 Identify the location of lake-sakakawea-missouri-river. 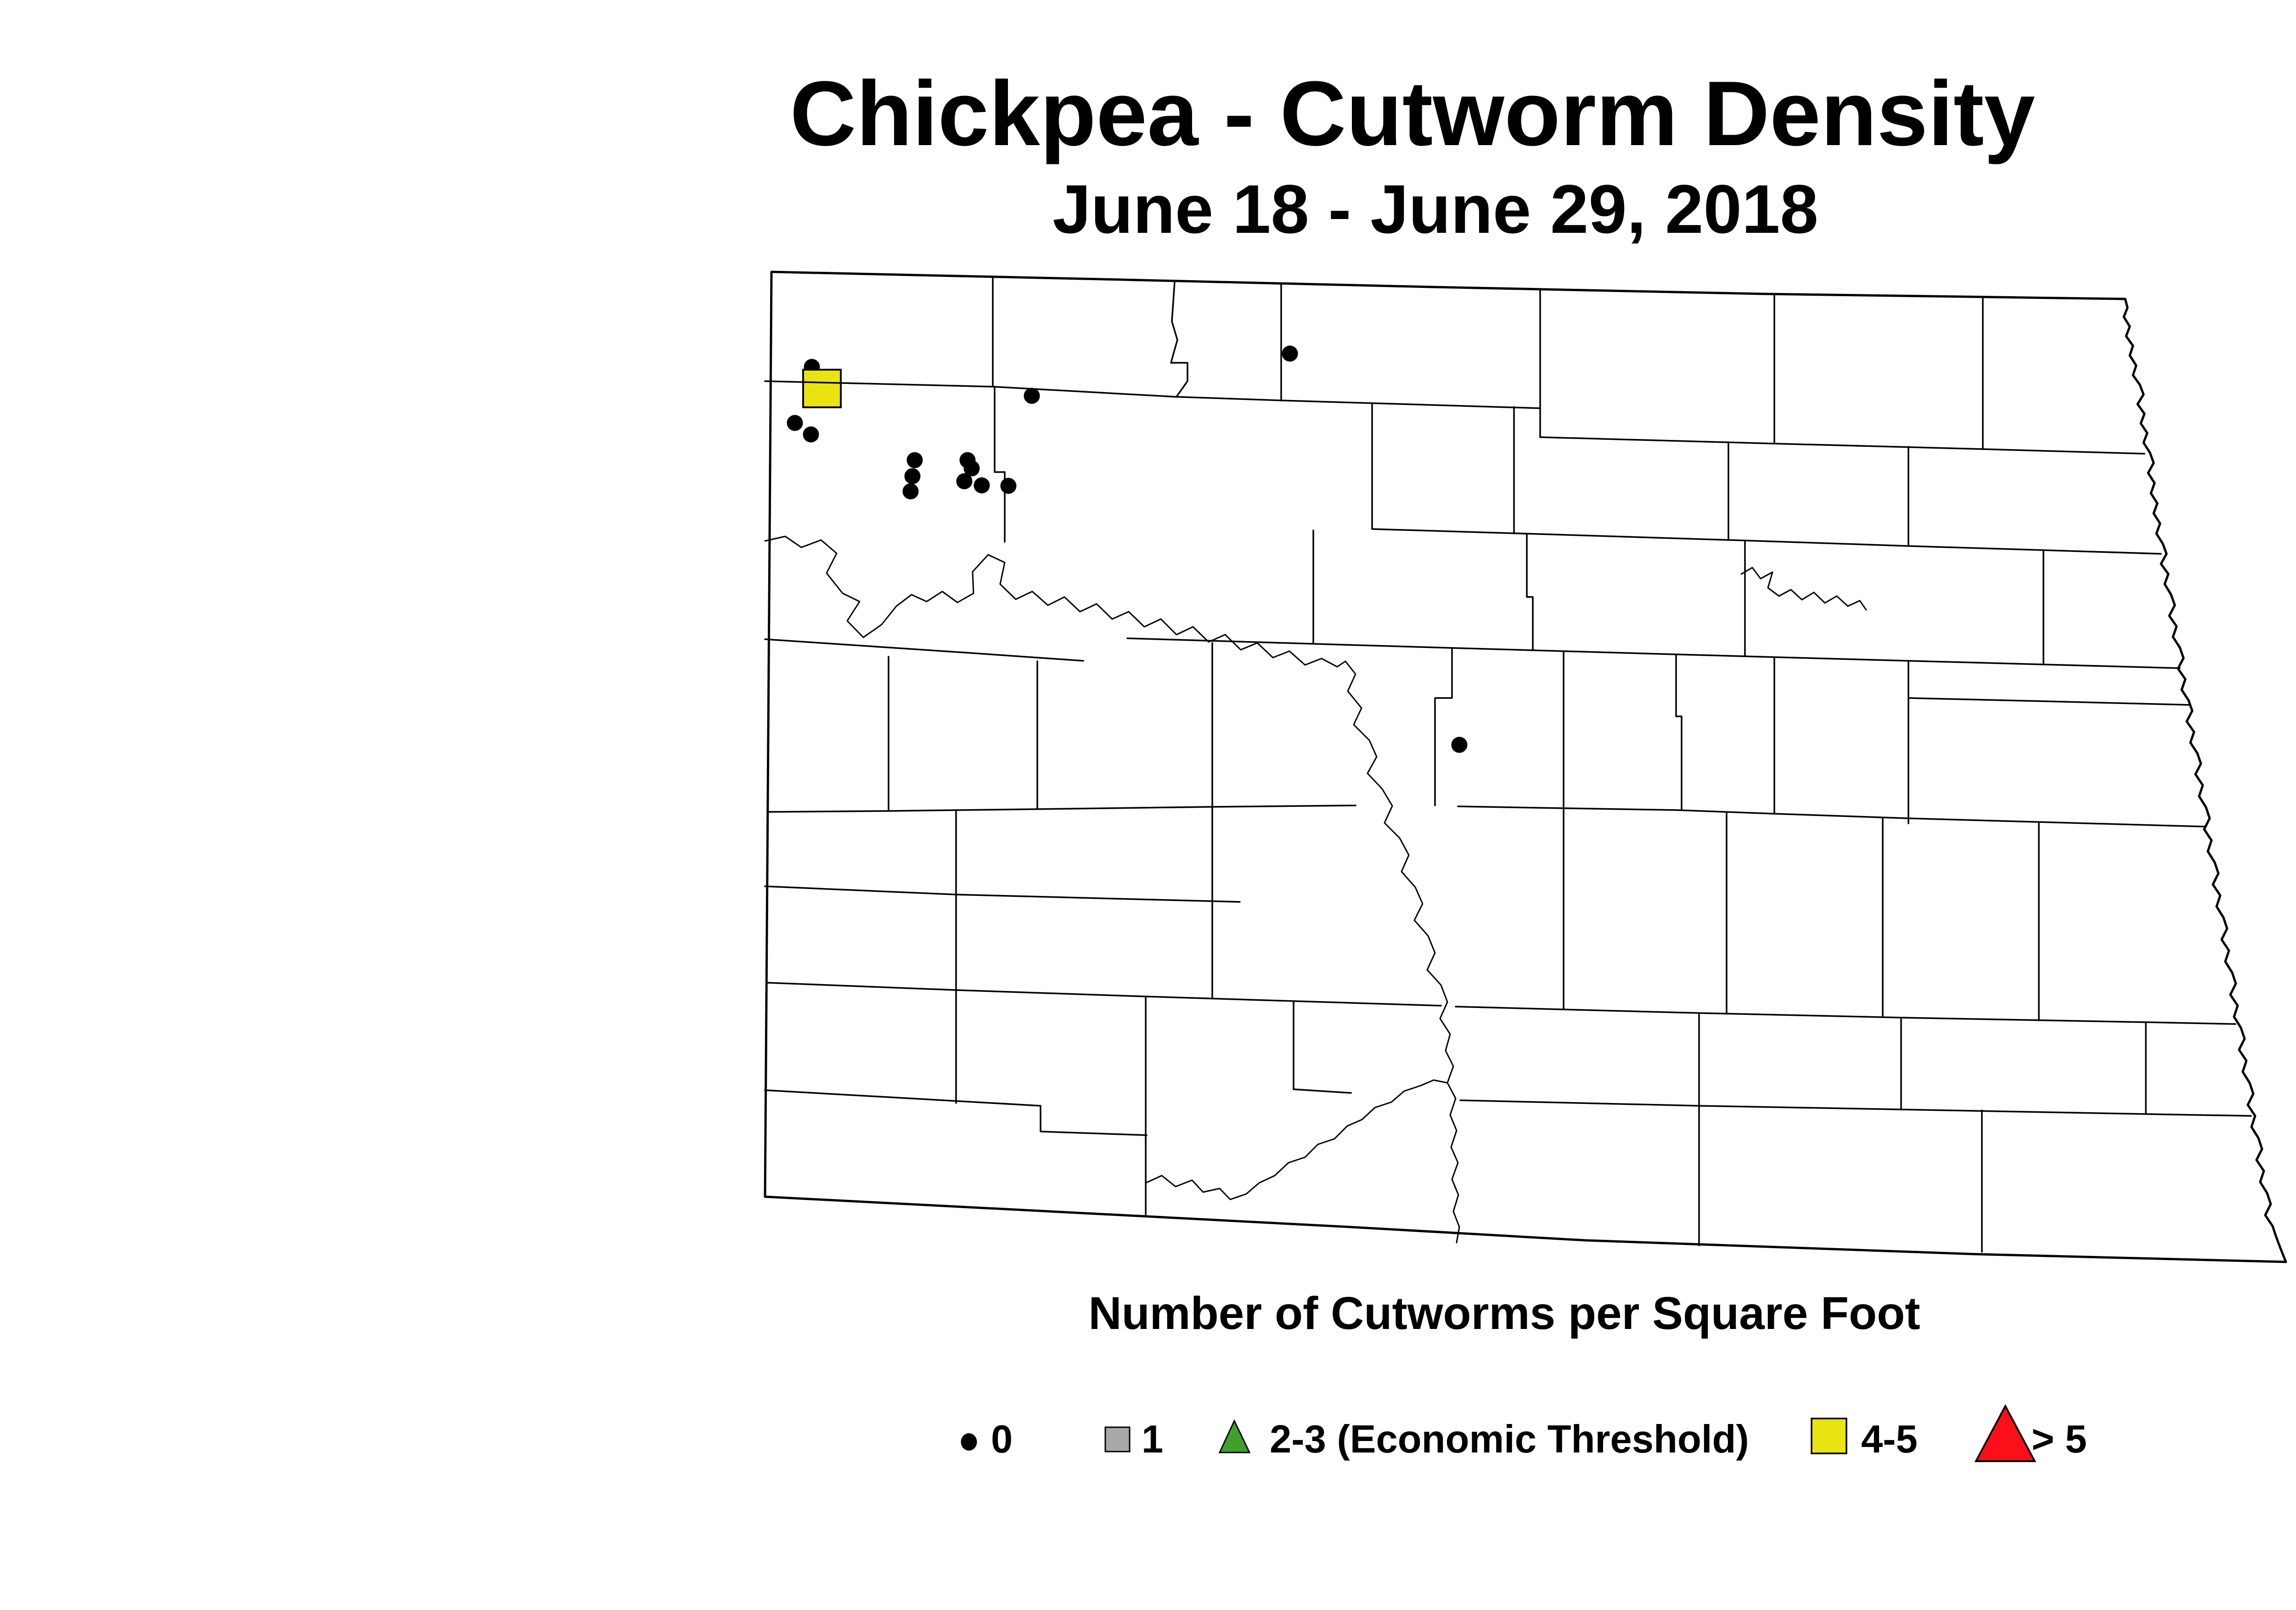
(1112, 890).